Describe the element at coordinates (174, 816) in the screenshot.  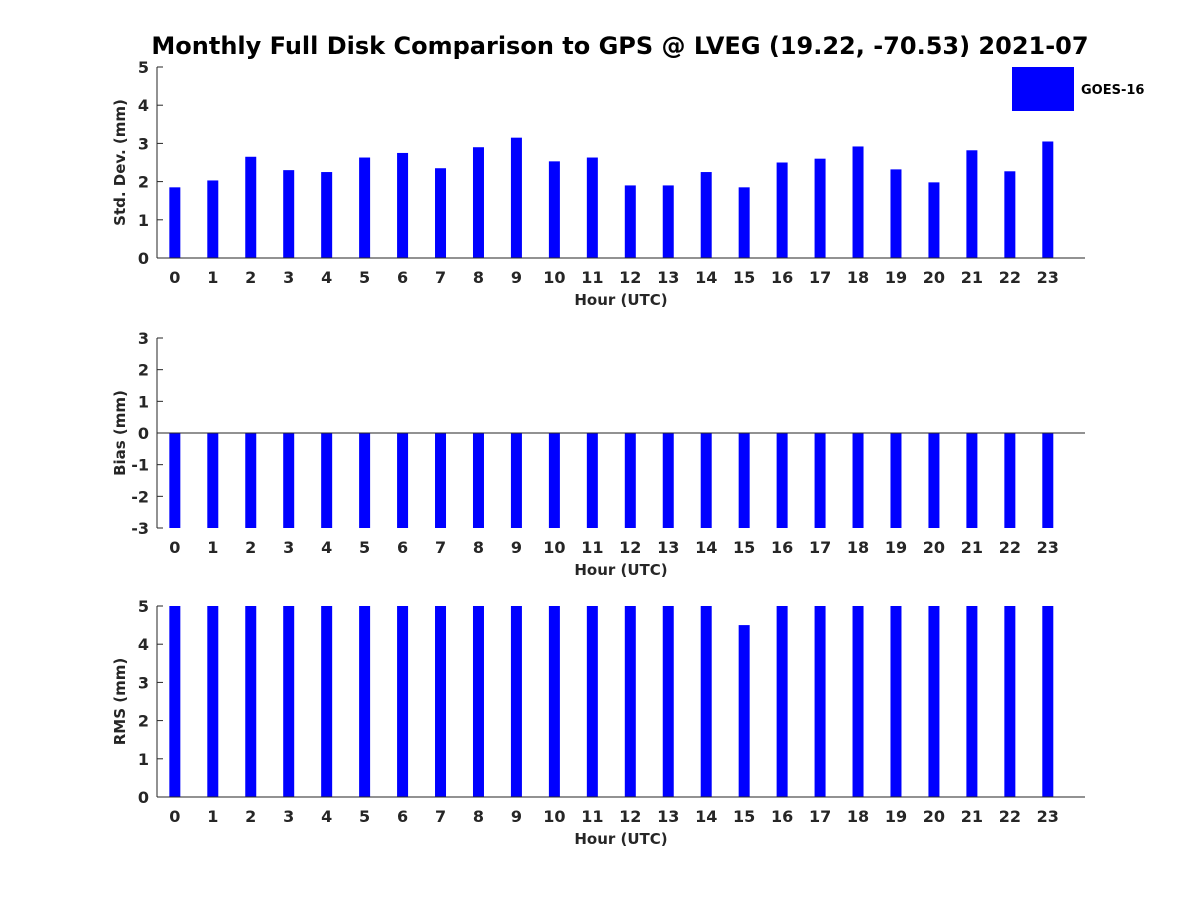
I see `x-tick-label: 0` at that location.